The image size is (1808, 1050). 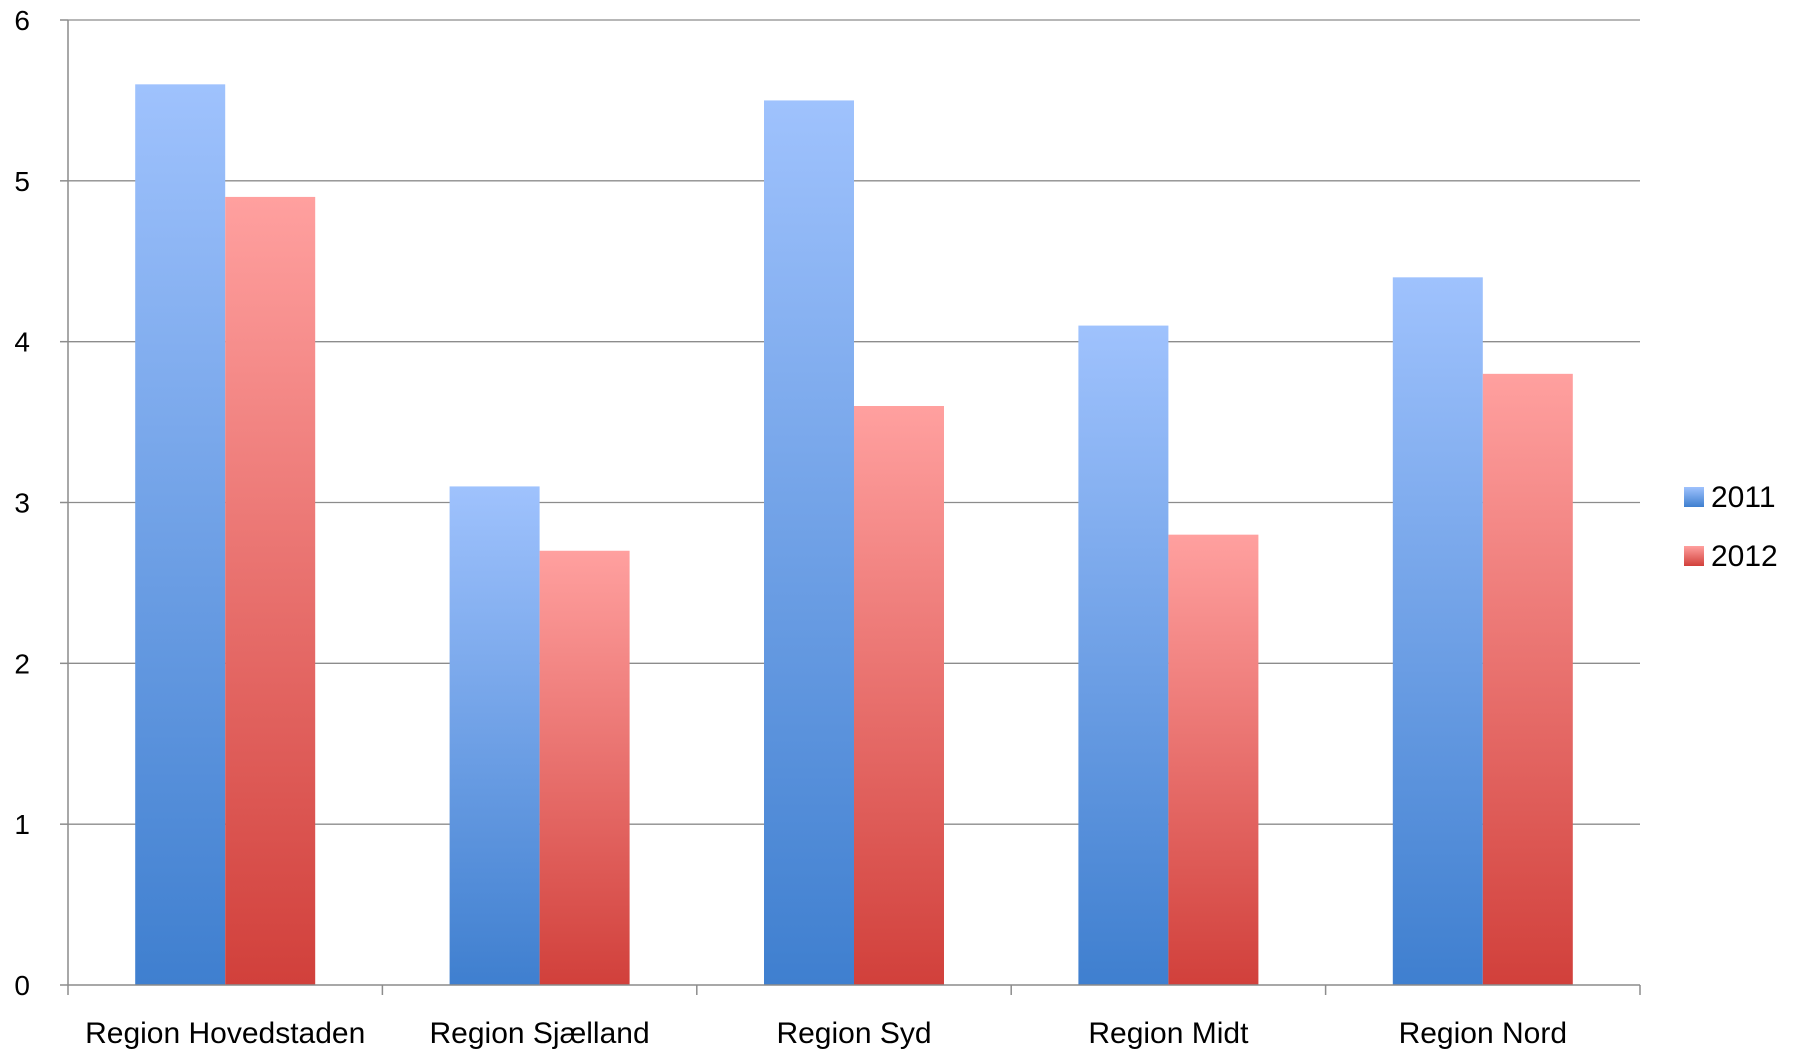 What do you see at coordinates (22, 20) in the screenshot?
I see `y-tick-label: 6` at bounding box center [22, 20].